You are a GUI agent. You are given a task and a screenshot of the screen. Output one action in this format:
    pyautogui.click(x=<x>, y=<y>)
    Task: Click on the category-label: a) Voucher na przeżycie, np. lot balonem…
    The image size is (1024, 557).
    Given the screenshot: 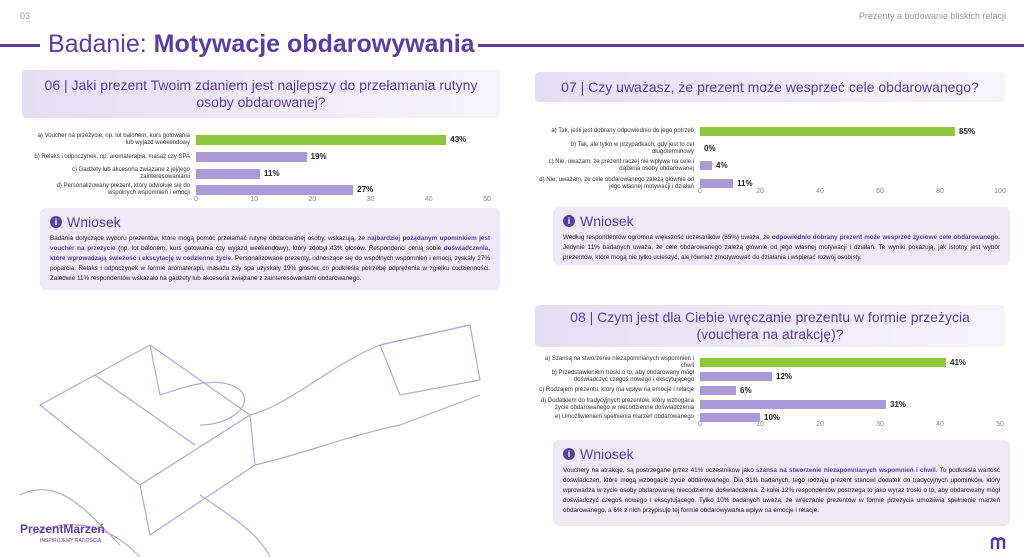 What is the action you would take?
    pyautogui.click(x=113, y=139)
    